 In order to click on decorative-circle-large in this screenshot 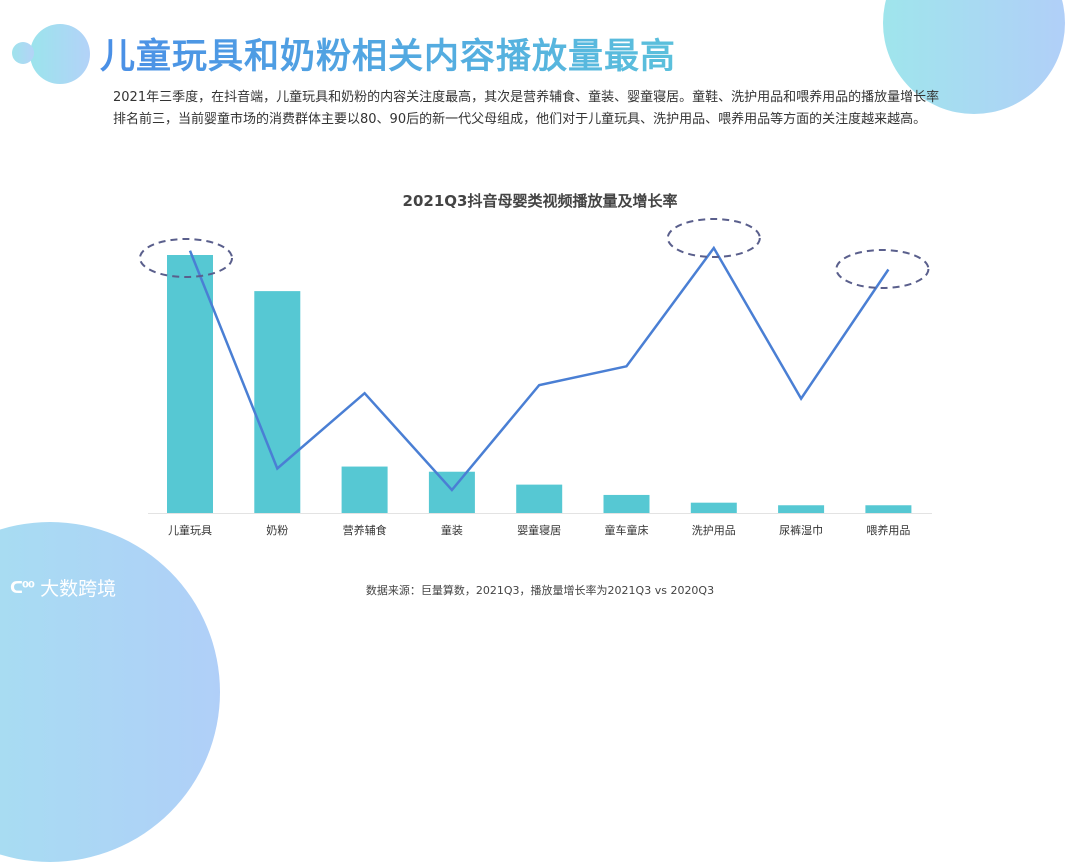, I will do `click(60, 54)`.